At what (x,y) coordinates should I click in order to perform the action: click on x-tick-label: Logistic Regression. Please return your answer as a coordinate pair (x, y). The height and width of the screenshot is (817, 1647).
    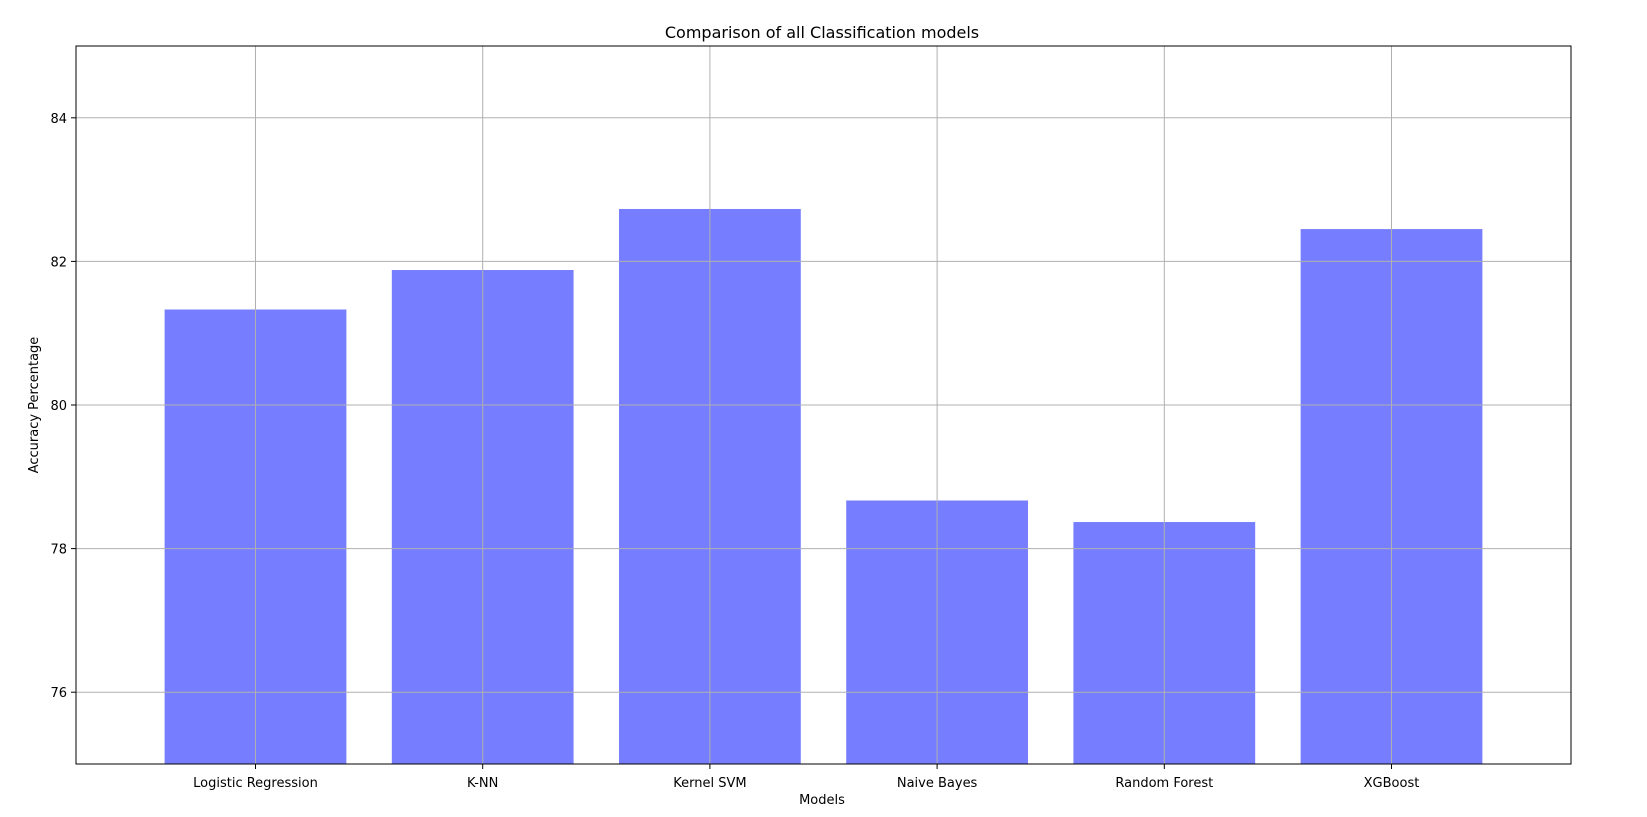
    Looking at the image, I should click on (255, 783).